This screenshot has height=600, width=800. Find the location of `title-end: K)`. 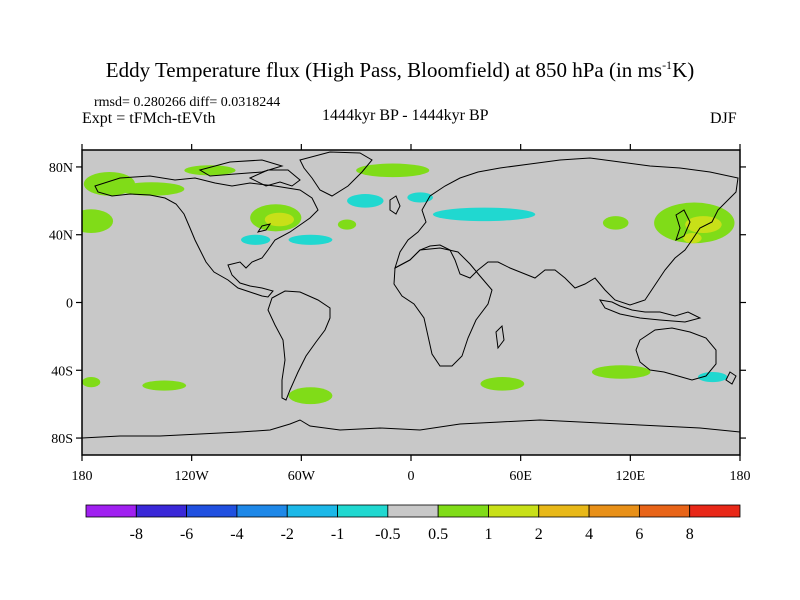

title-end: K) is located at coordinates (683, 70).